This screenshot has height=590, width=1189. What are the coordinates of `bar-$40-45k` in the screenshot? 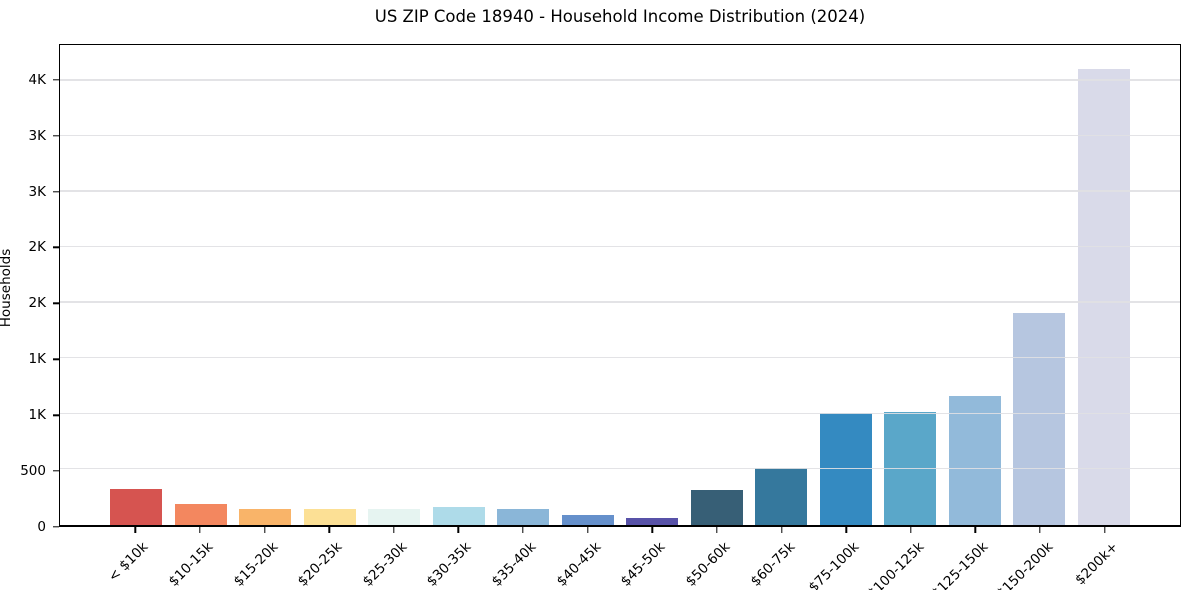 It's located at (587, 519).